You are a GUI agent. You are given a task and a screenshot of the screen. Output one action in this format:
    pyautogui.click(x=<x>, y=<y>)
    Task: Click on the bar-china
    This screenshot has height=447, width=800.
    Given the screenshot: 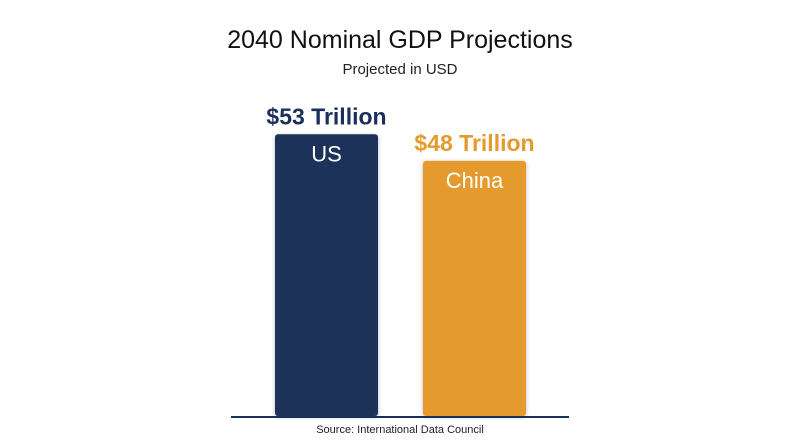 What is the action you would take?
    pyautogui.click(x=474, y=288)
    